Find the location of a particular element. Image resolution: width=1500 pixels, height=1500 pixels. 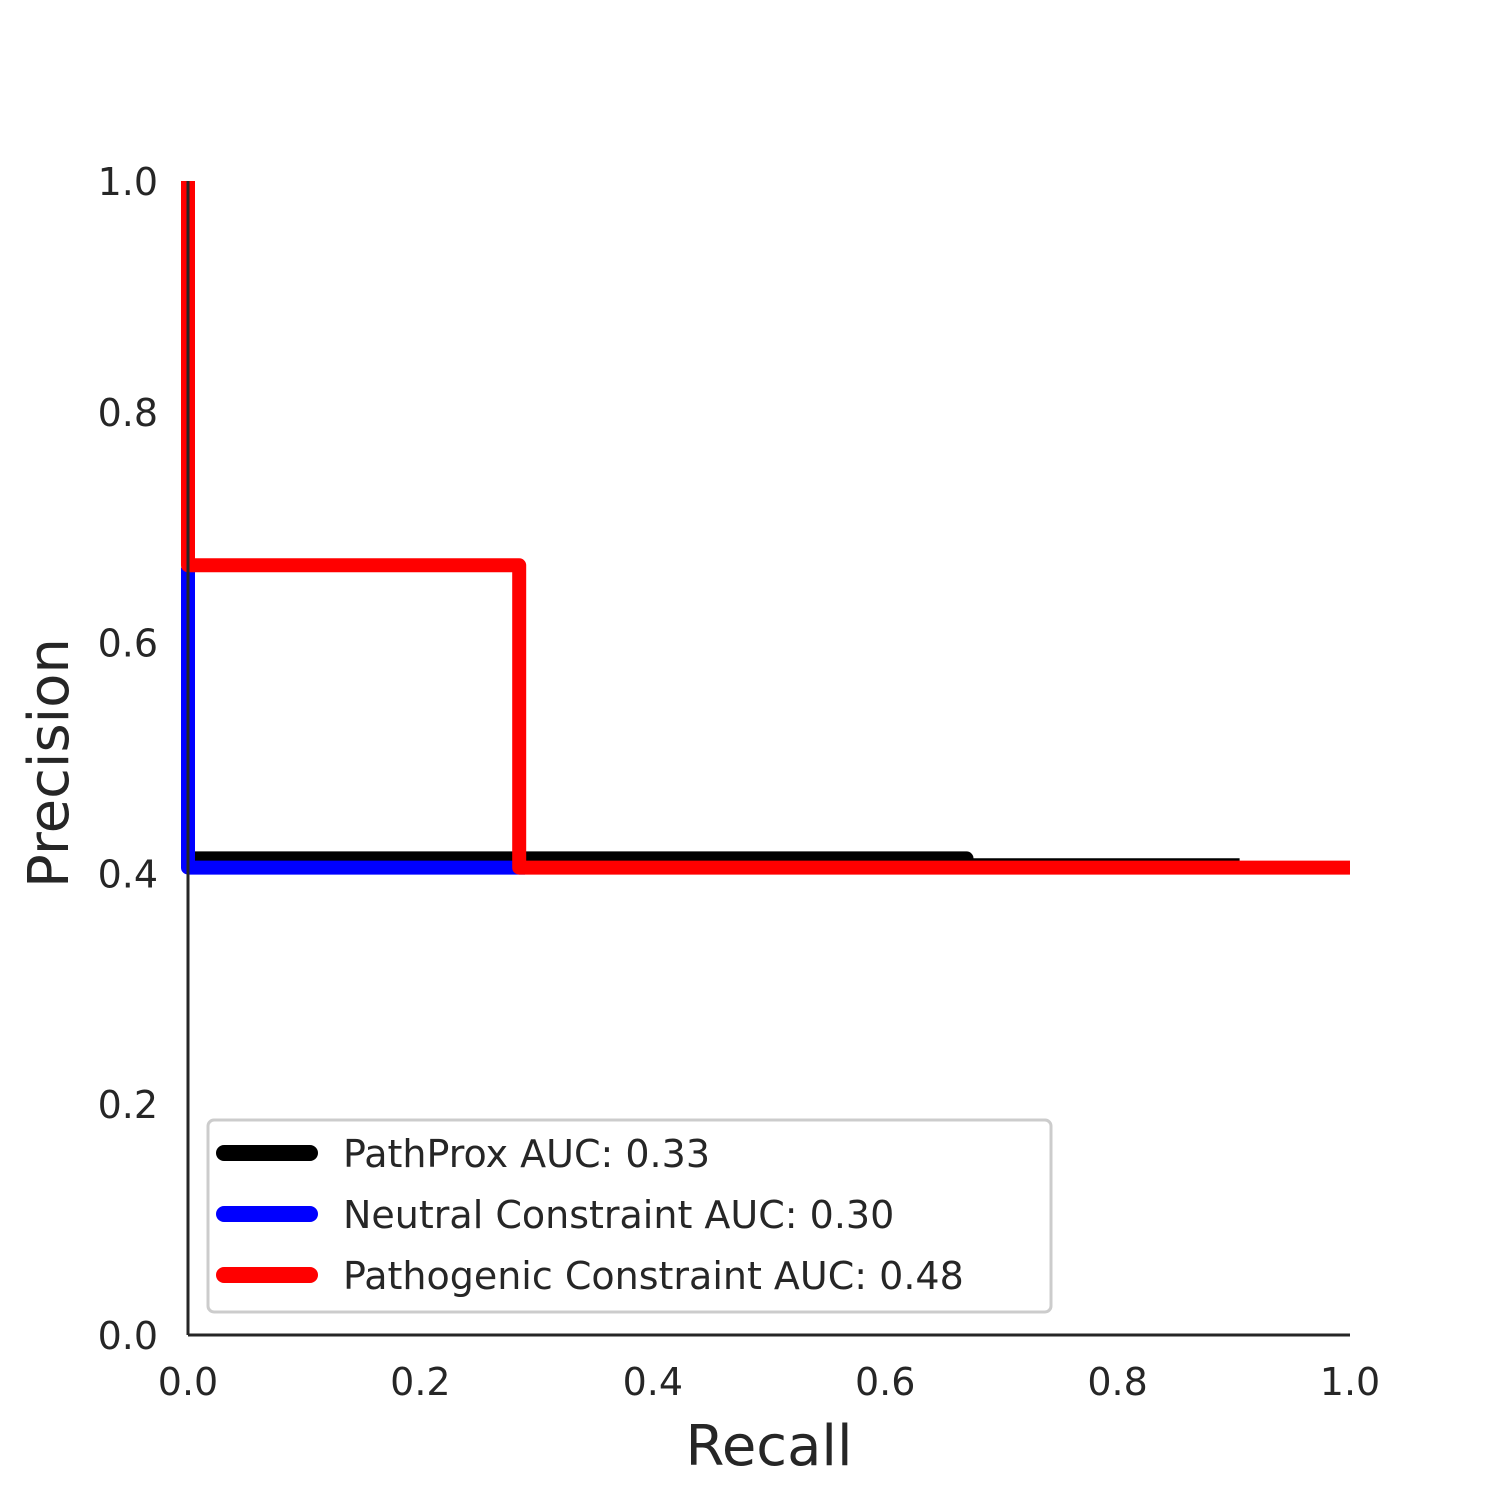

y-tick-label: 0.4 is located at coordinates (128, 874).